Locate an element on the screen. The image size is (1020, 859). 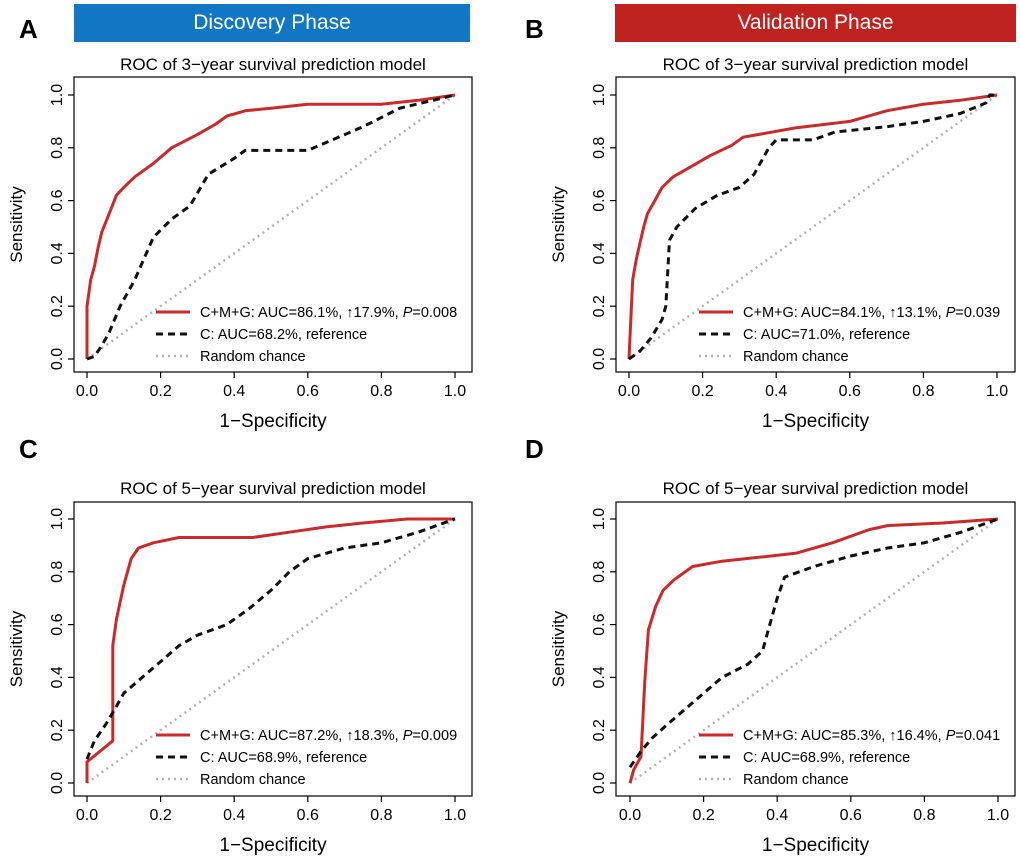
legend-label-part: C+M+G: AUC=84.1%, ↑13.1%, is located at coordinates (844, 313).